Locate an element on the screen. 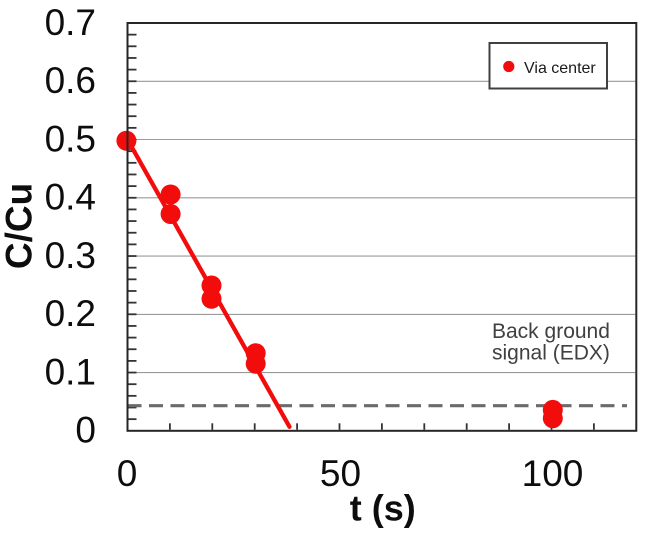  svg-text: 100 is located at coordinates (553, 473).